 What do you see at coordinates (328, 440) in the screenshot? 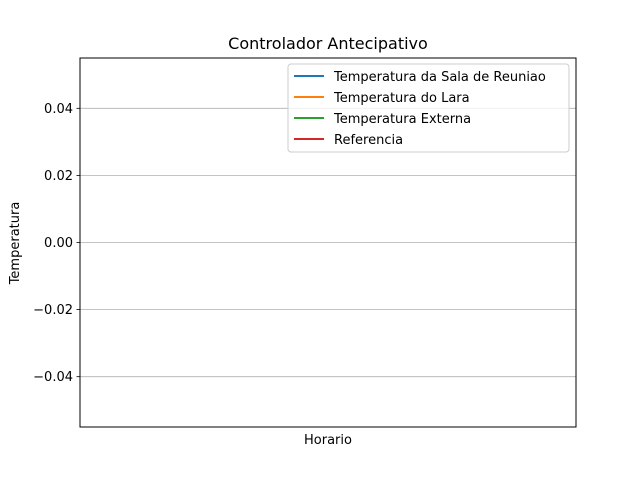
I see `x-axis-label: Horario` at bounding box center [328, 440].